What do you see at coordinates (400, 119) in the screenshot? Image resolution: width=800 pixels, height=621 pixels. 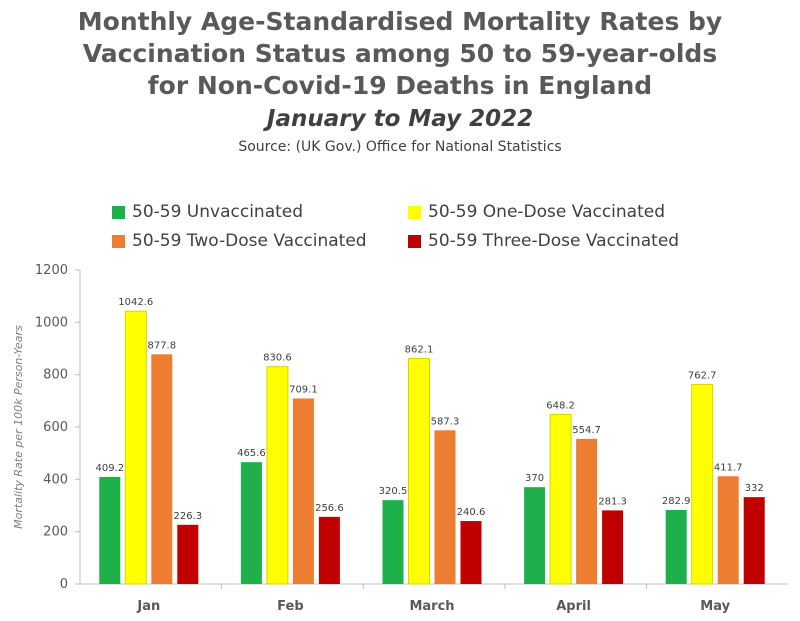 I see `chart-subtitle: January to May 2022` at bounding box center [400, 119].